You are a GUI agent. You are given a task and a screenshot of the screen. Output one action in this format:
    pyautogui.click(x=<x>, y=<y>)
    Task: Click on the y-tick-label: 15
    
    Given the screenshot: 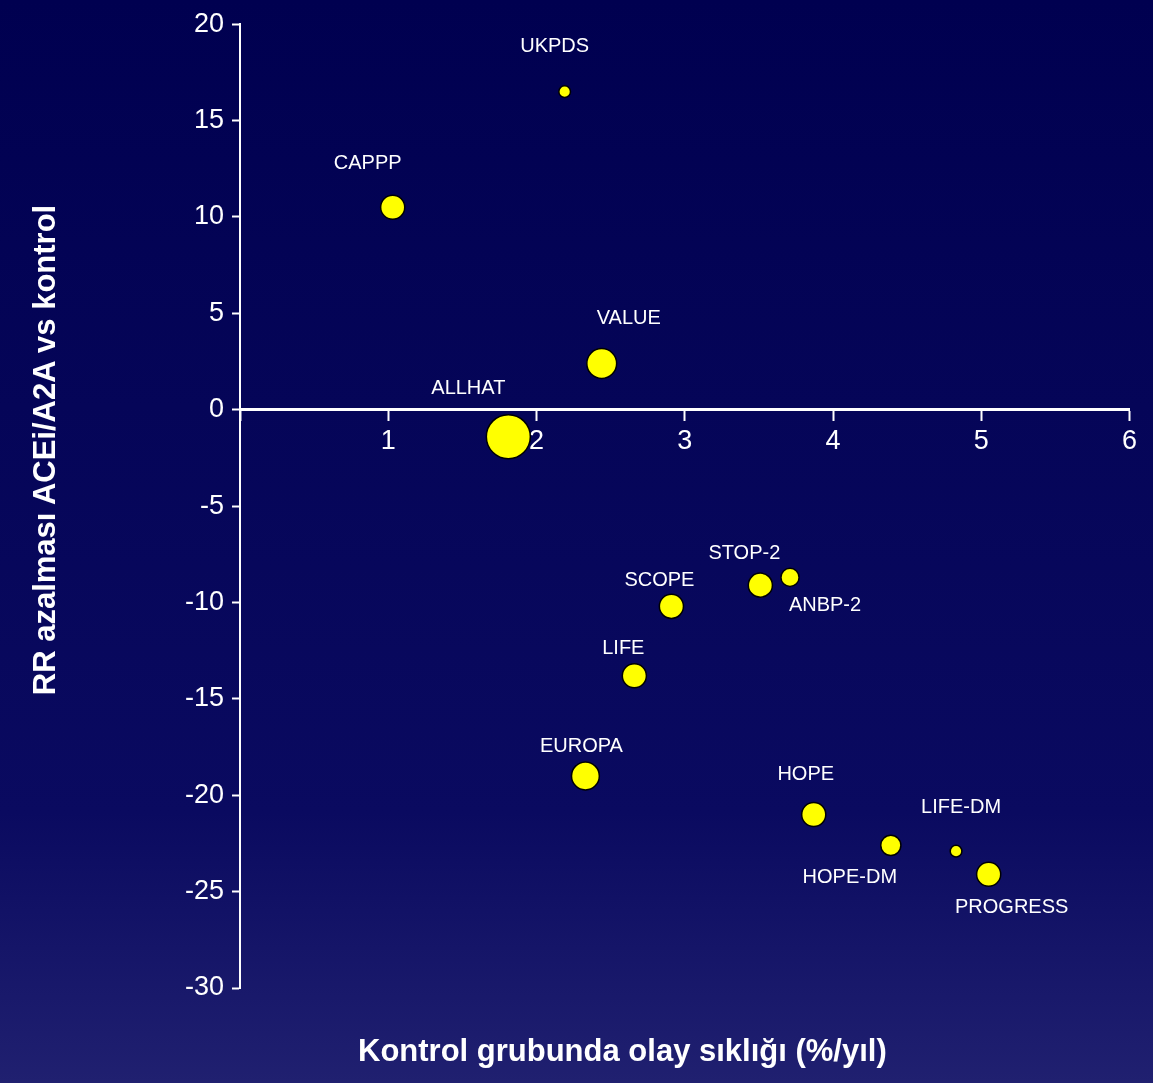 What is the action you would take?
    pyautogui.click(x=208, y=119)
    